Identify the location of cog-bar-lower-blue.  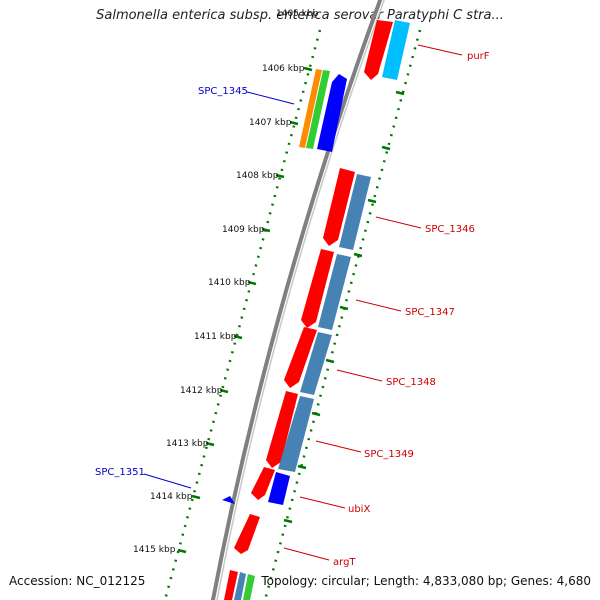
(240, 586).